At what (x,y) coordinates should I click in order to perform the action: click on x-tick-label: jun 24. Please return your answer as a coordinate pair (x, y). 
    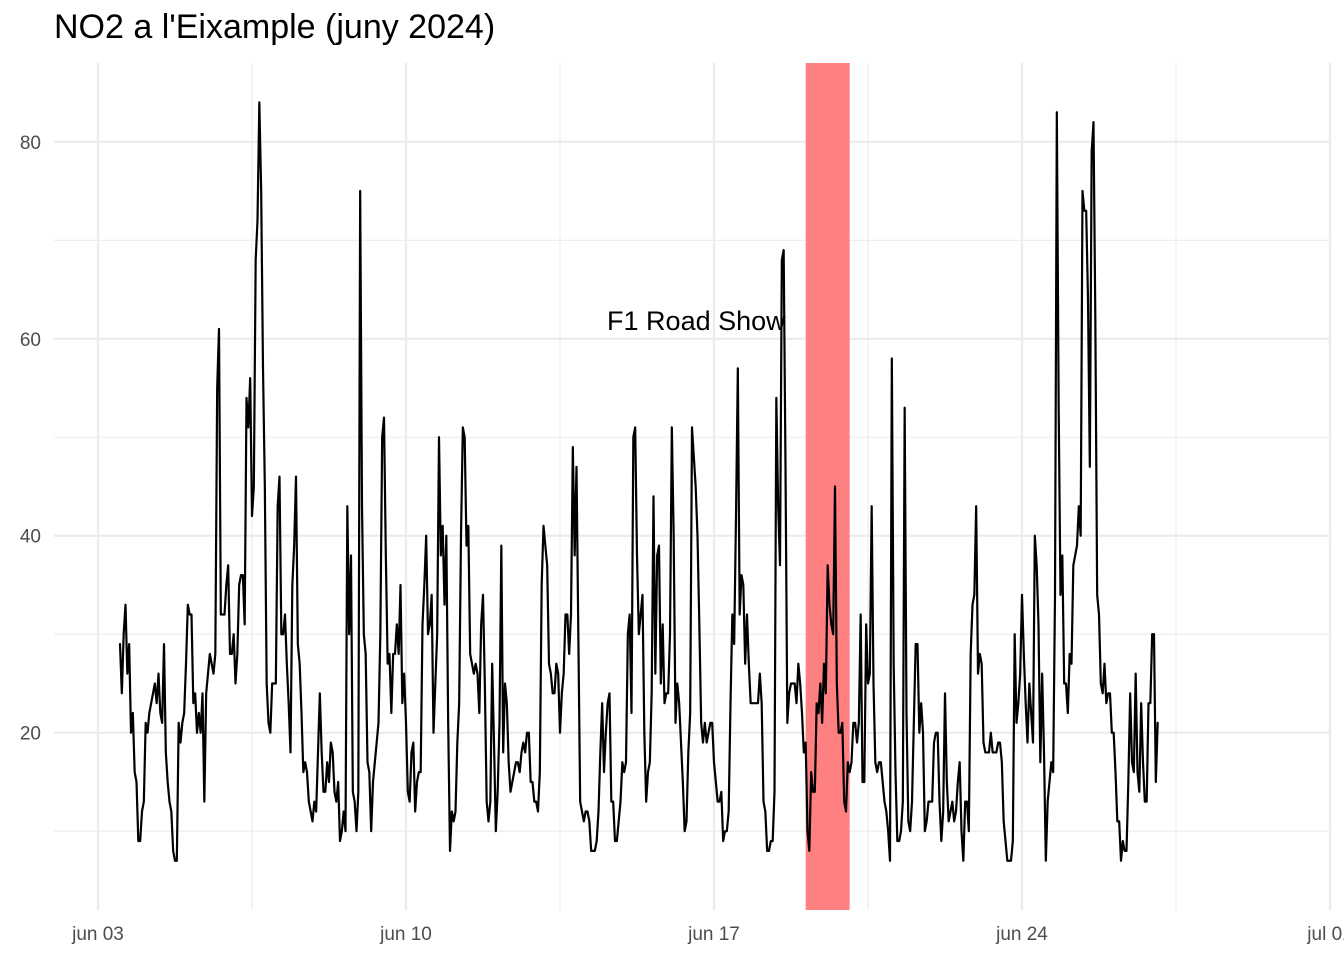
    Looking at the image, I should click on (1021, 934).